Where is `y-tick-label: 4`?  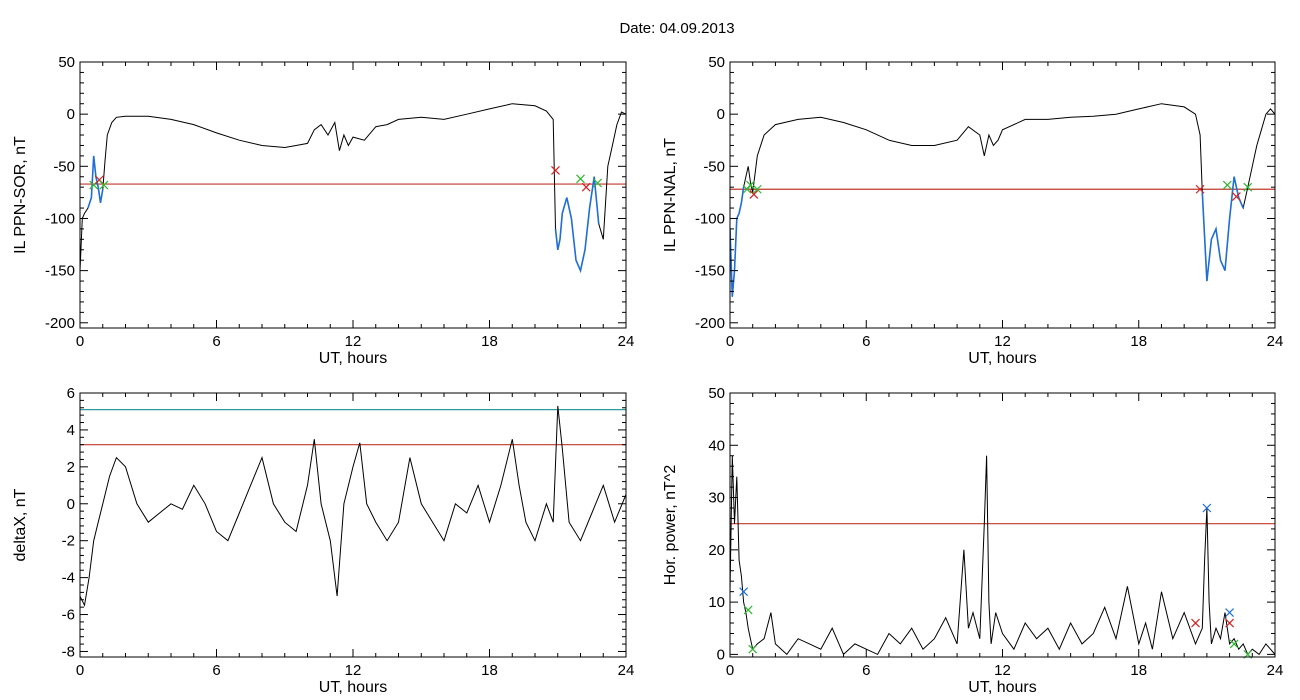 y-tick-label: 4 is located at coordinates (71, 430).